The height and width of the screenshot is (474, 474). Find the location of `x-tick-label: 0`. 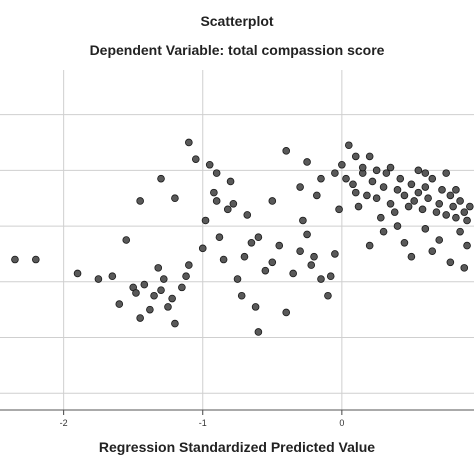

x-tick-label: 0 is located at coordinates (341, 423).